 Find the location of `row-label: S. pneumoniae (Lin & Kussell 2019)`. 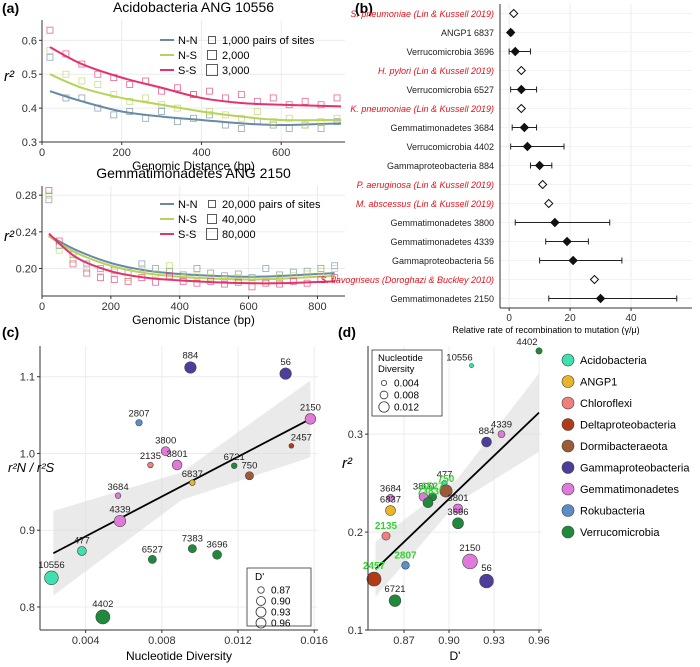

row-label: S. pneumoniae (Lin & Kussell 2019) is located at coordinates (422, 14).